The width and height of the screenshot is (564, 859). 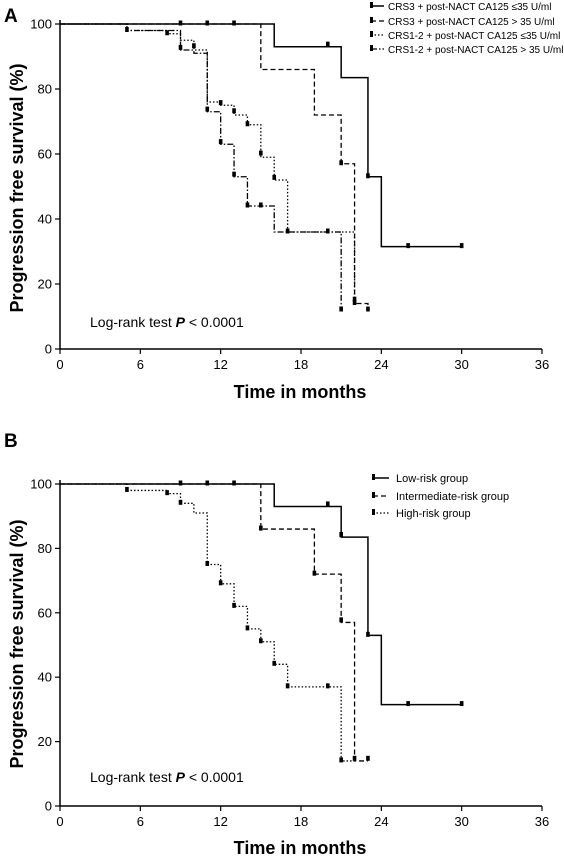 I want to click on panel-b-y-tick-label: 100, so click(x=41, y=484).